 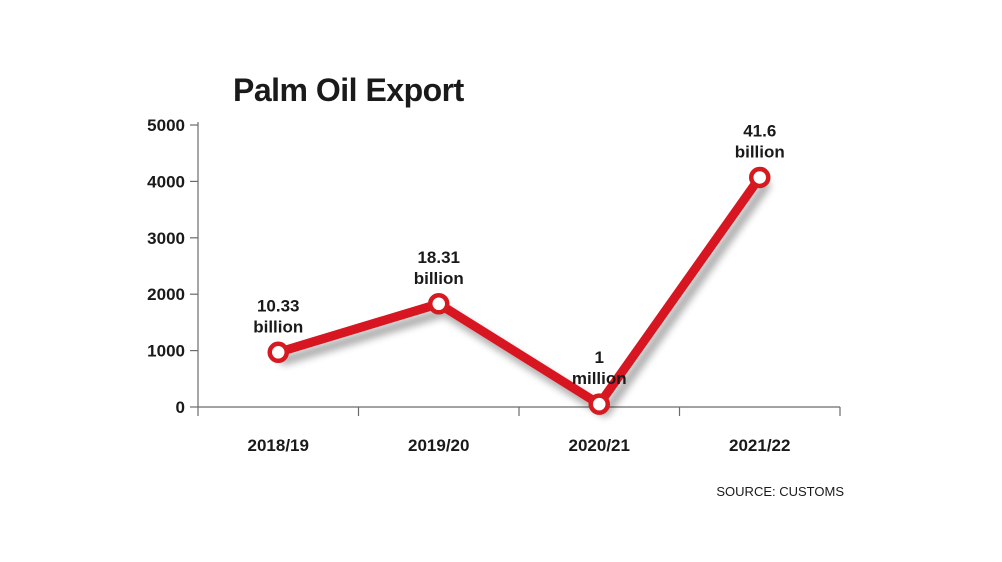 What do you see at coordinates (438, 445) in the screenshot?
I see `x-tick-label: 2019/20` at bounding box center [438, 445].